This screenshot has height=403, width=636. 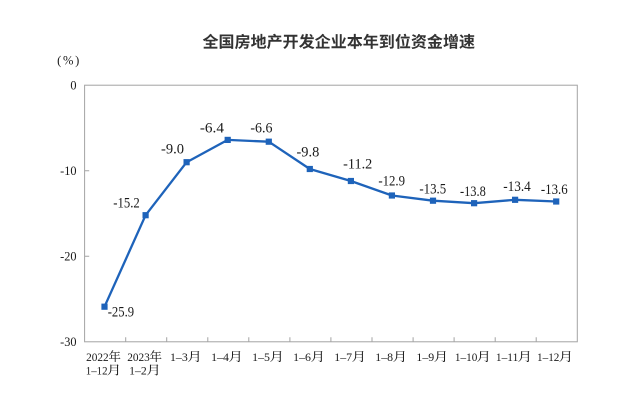 I want to click on svg-text: 1–5, so click(x=261, y=357).